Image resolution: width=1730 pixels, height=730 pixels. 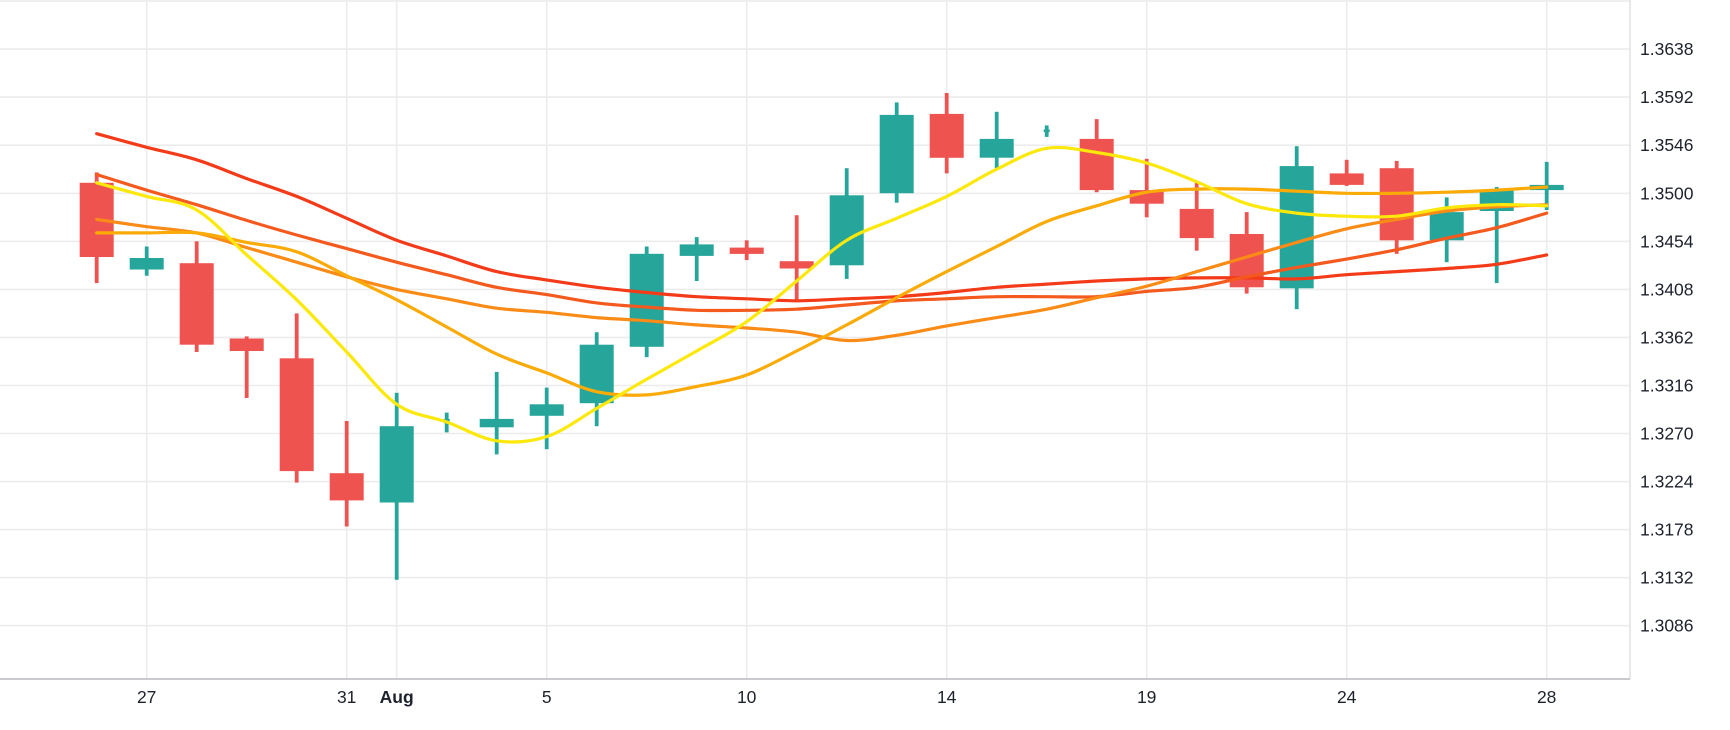 What do you see at coordinates (1667, 386) in the screenshot?
I see `y-axis-label: 1.3316` at bounding box center [1667, 386].